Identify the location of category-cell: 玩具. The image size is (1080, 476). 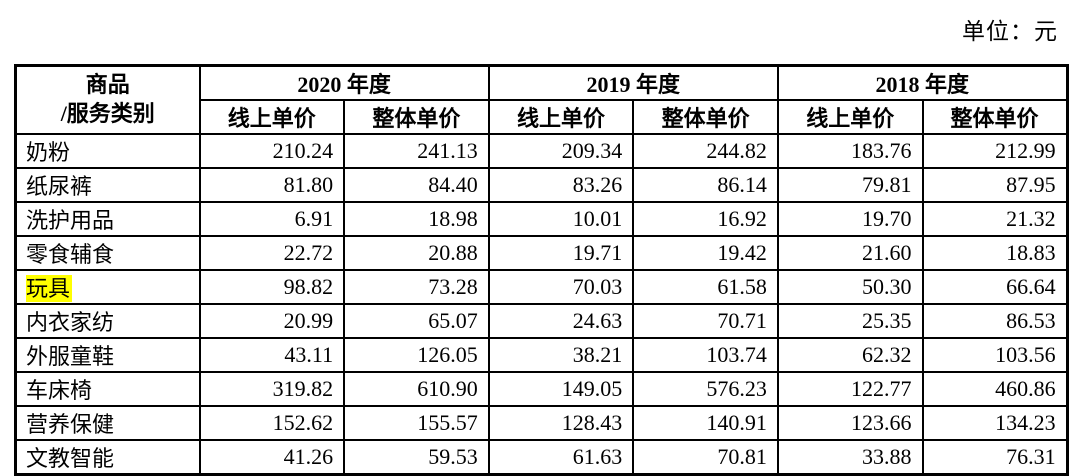
(107, 287).